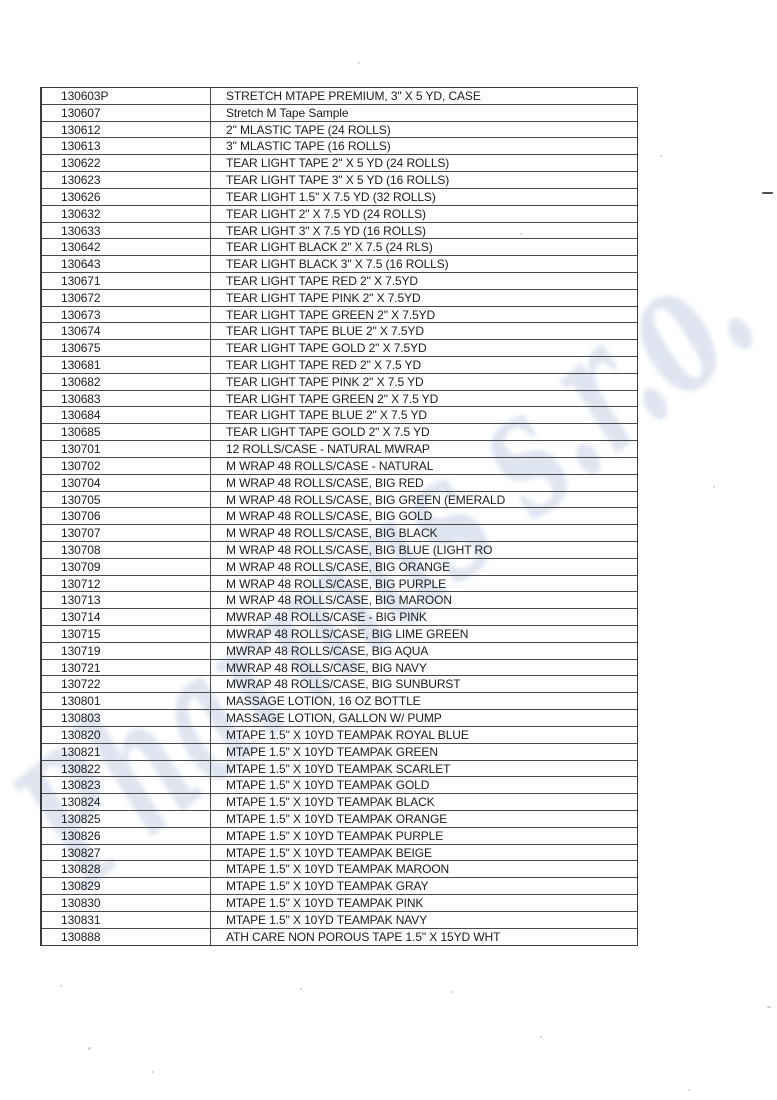  Describe the element at coordinates (126, 365) in the screenshot. I see `product-code-cell: 130681` at that location.